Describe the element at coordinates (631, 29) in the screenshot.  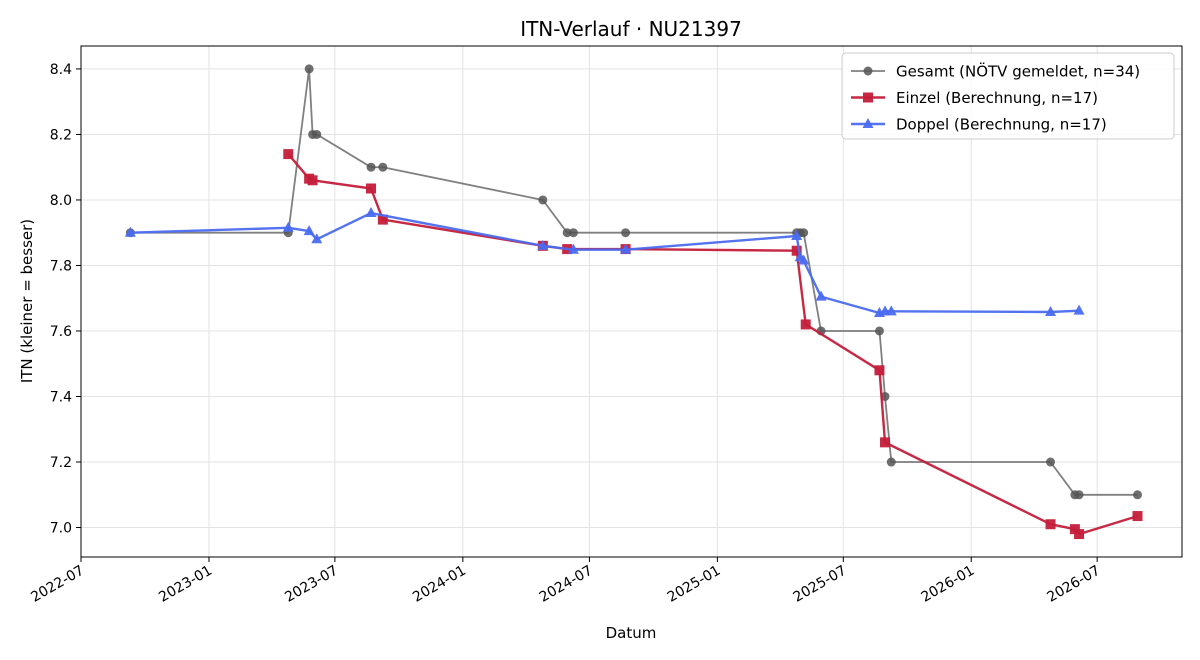
I see `chart-title: ITN-Verlauf · NU21397` at that location.